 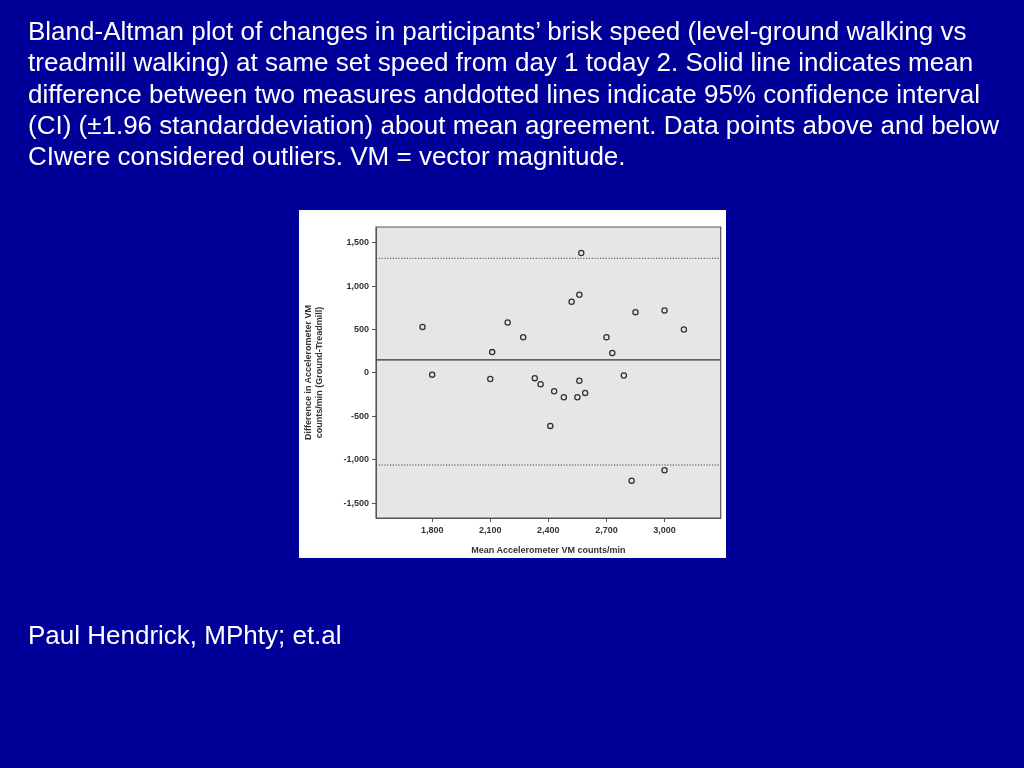 What do you see at coordinates (357, 285) in the screenshot?
I see `y-tick-label: 1,000` at bounding box center [357, 285].